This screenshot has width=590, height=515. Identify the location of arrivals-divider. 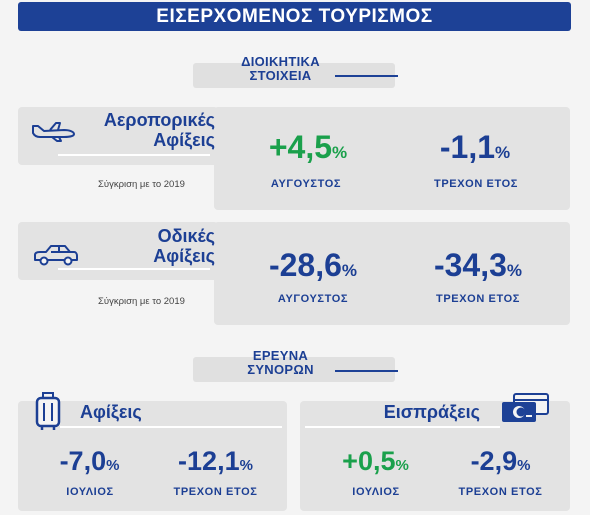
(171, 427).